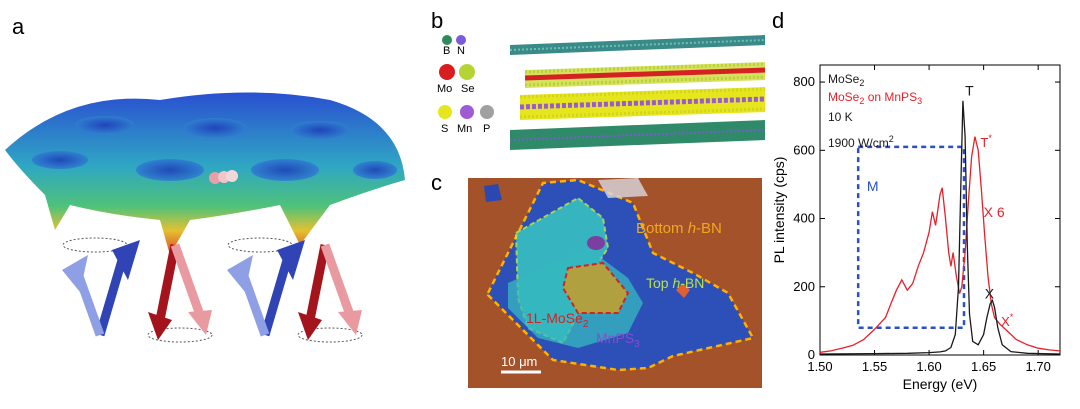  Describe the element at coordinates (990, 294) in the screenshot. I see `peak-label-X: X` at that location.